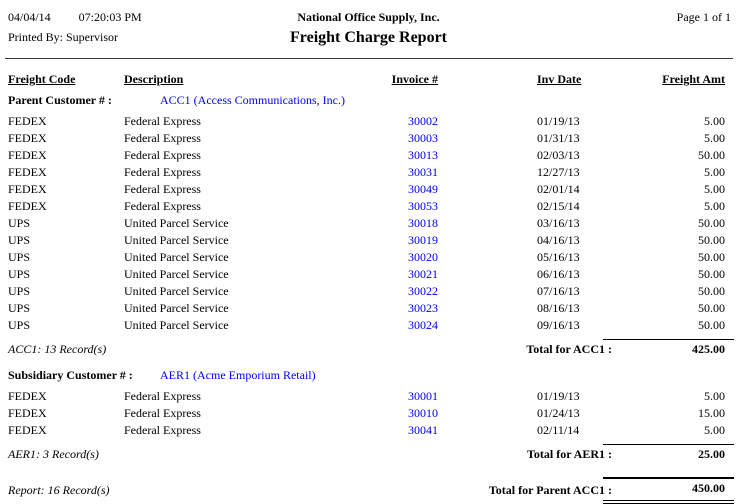  Describe the element at coordinates (59, 490) in the screenshot. I see `report-records-note: Report: 16 Record(s)` at that location.